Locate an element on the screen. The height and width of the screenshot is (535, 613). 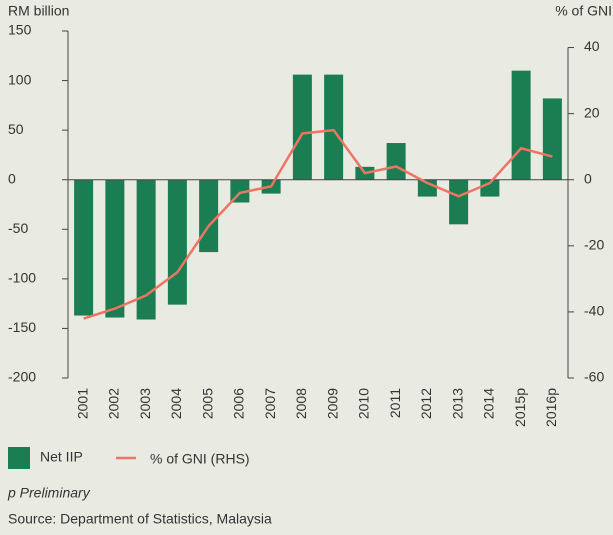
x-tick-label: 2014 is located at coordinates (489, 403).